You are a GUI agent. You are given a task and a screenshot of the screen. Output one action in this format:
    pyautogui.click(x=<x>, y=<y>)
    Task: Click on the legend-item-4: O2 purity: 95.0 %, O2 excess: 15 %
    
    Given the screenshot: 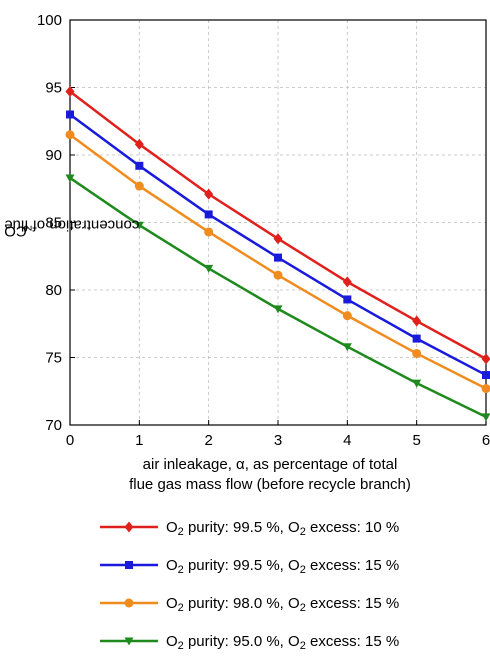 What is the action you would take?
    pyautogui.click(x=288, y=641)
    